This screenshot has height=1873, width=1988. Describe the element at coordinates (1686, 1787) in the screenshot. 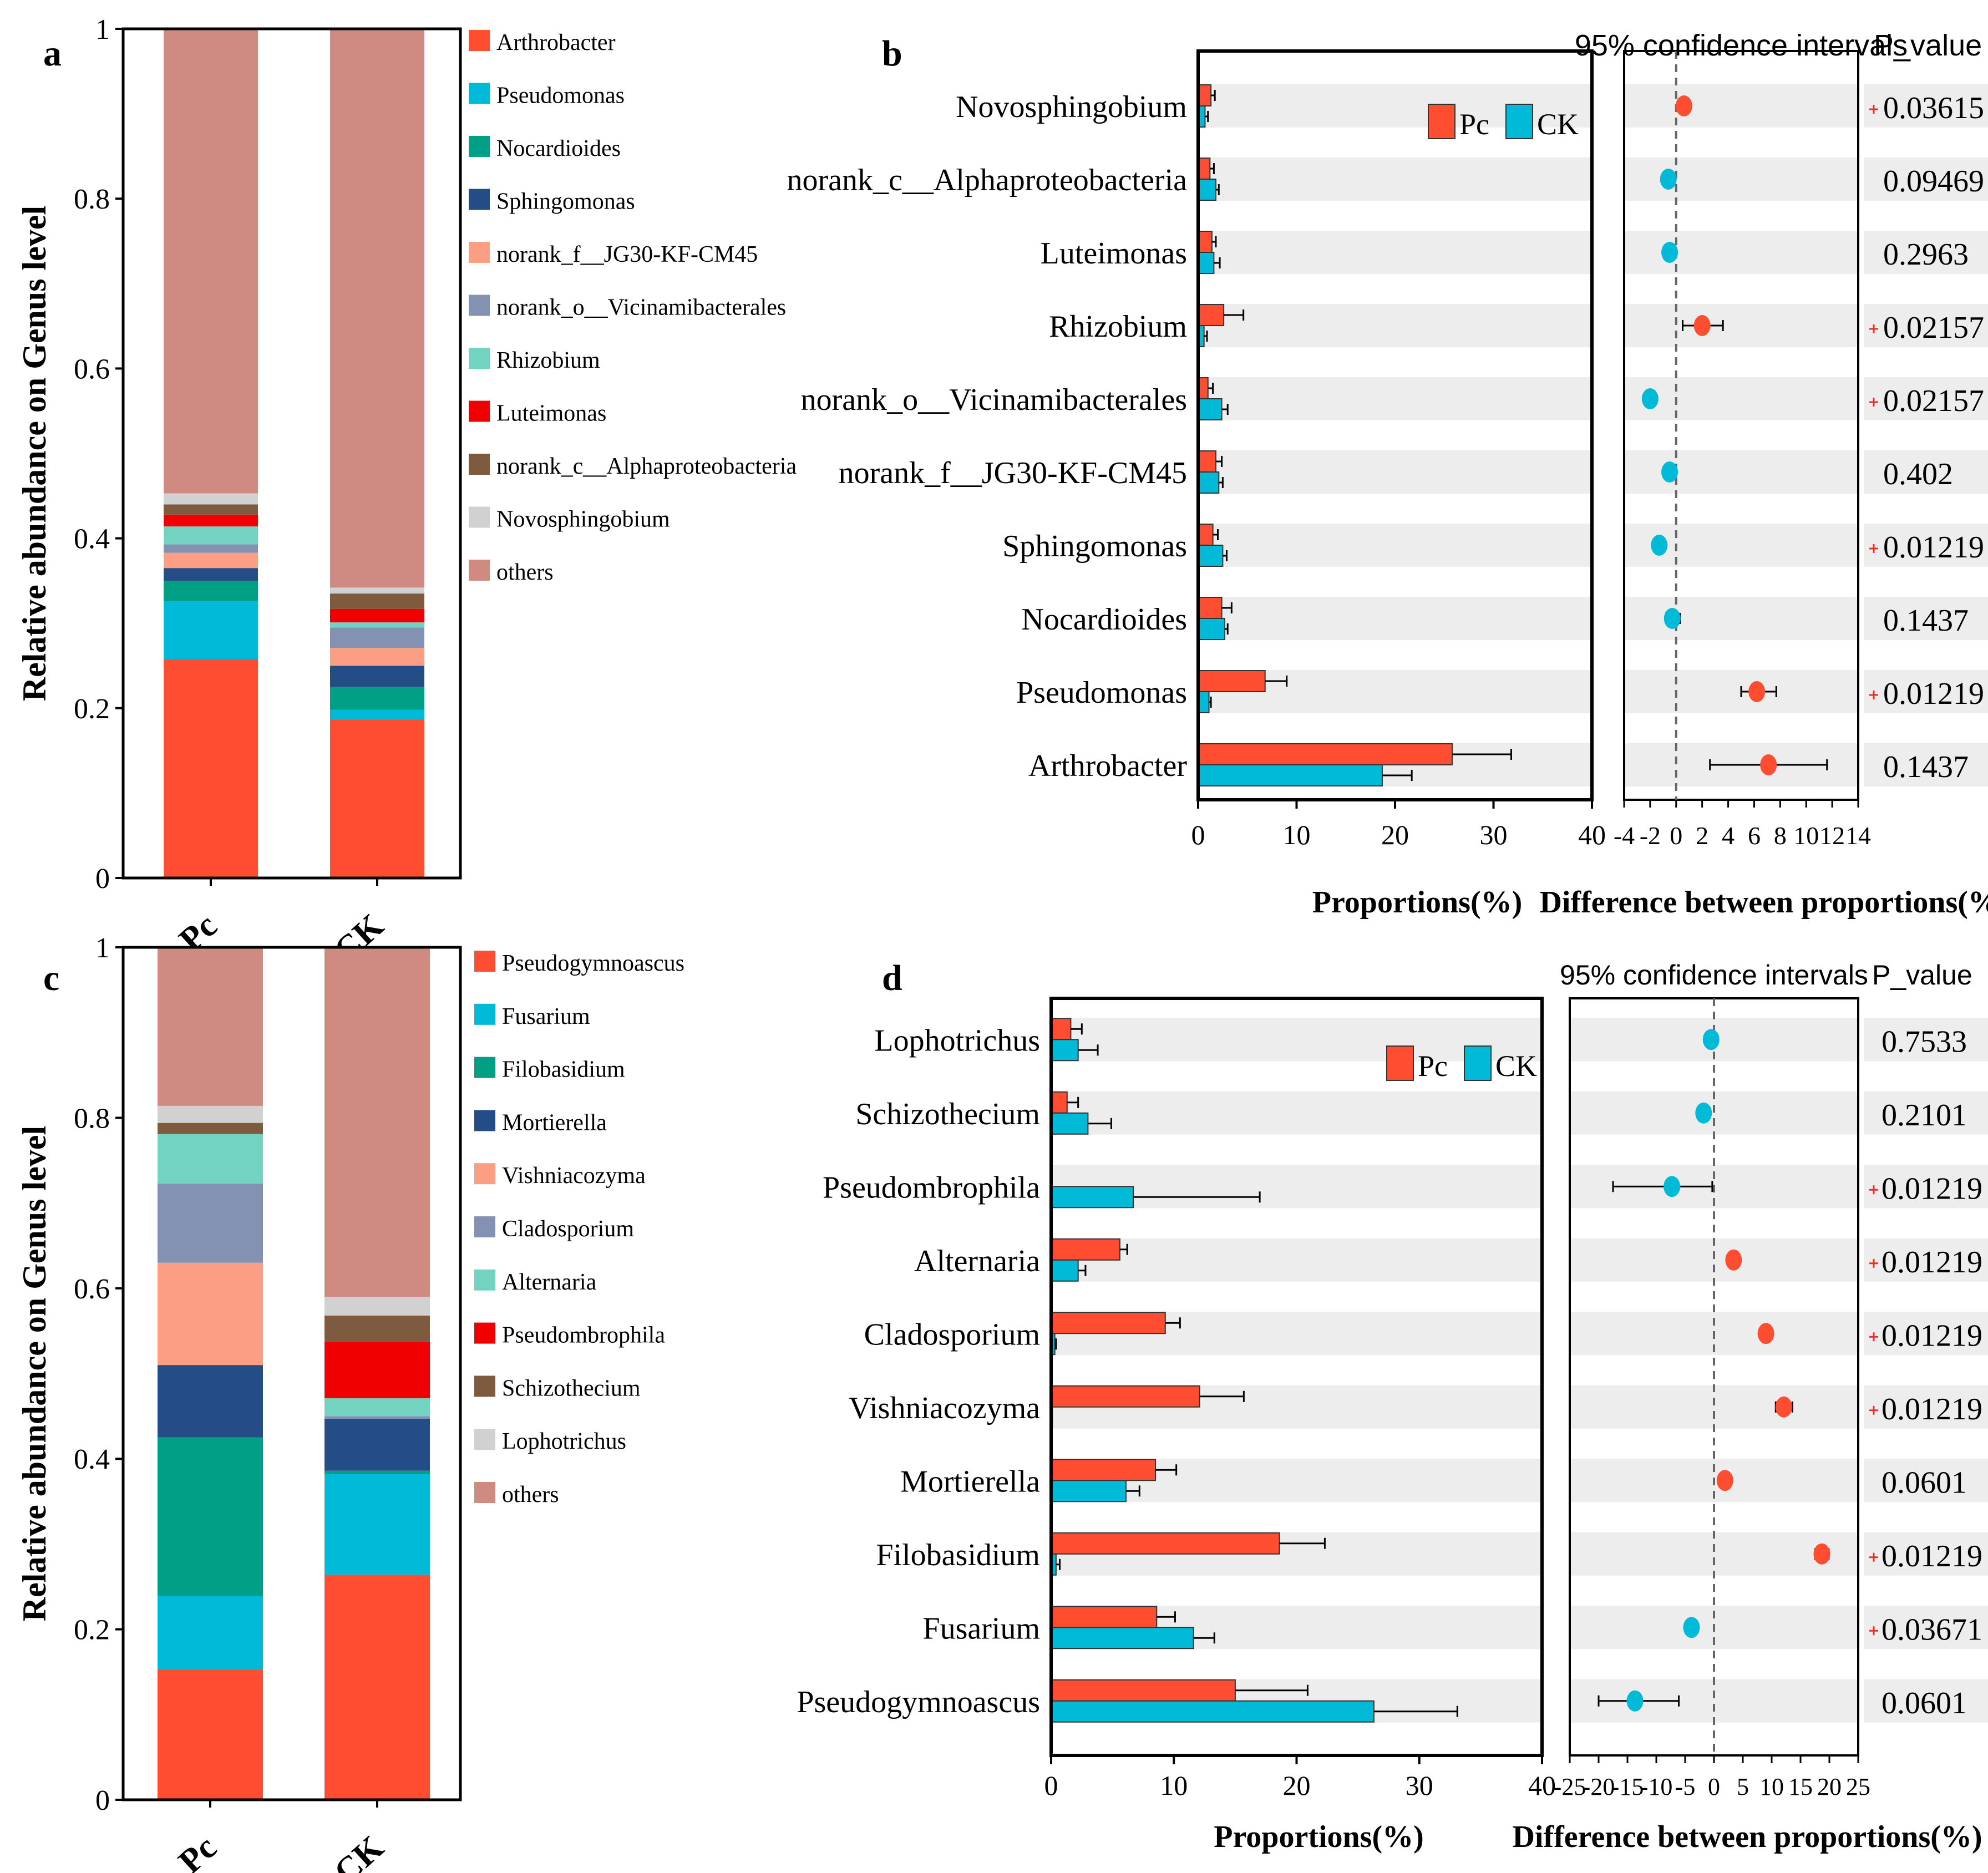

I see `ci-tick-label: -5` at that location.